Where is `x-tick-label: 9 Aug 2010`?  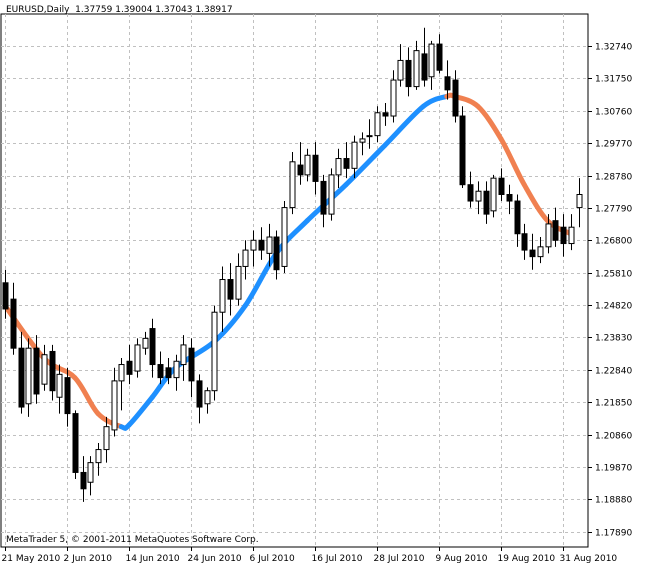
x-tick-label: 9 Aug 2010 is located at coordinates (462, 559).